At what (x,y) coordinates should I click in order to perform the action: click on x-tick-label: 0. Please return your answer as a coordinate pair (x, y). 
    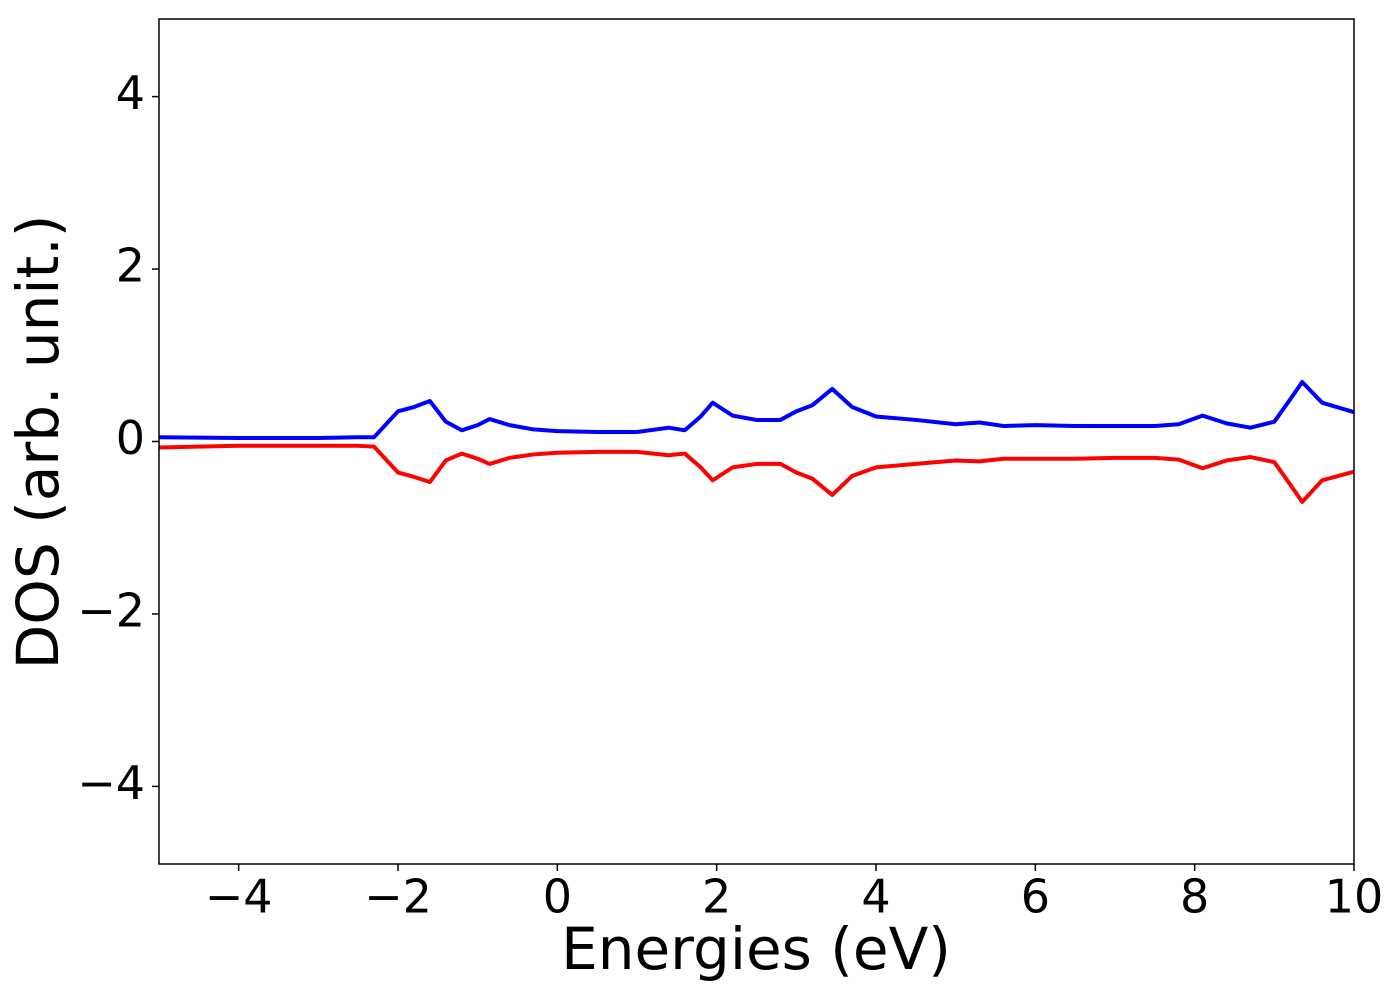
    Looking at the image, I should click on (557, 897).